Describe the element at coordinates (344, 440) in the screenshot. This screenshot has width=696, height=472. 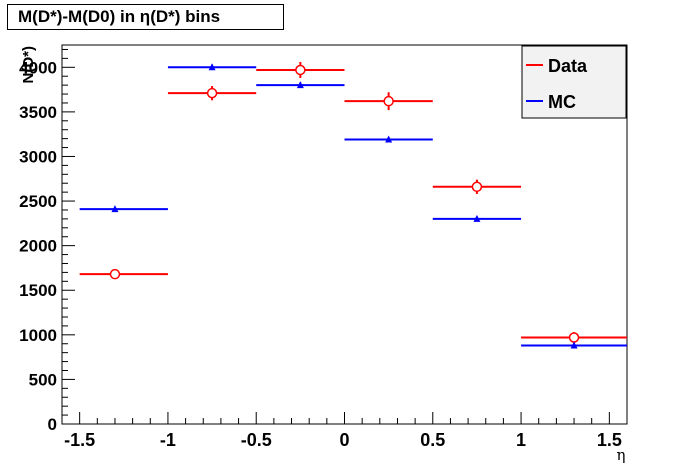
I see `x-tick-label: 0` at that location.